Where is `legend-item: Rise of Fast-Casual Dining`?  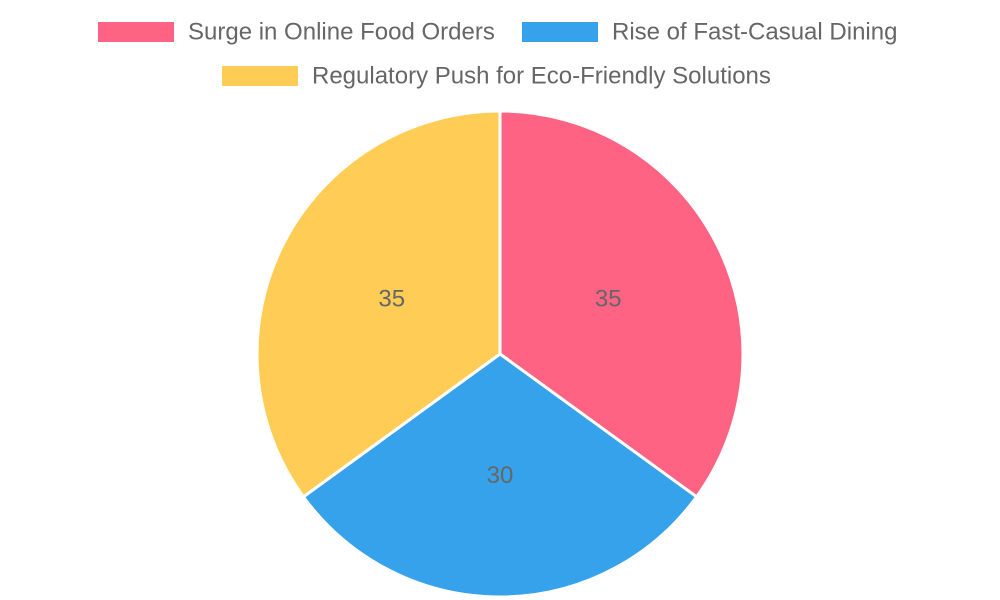 legend-item: Rise of Fast-Casual Dining is located at coordinates (709, 32).